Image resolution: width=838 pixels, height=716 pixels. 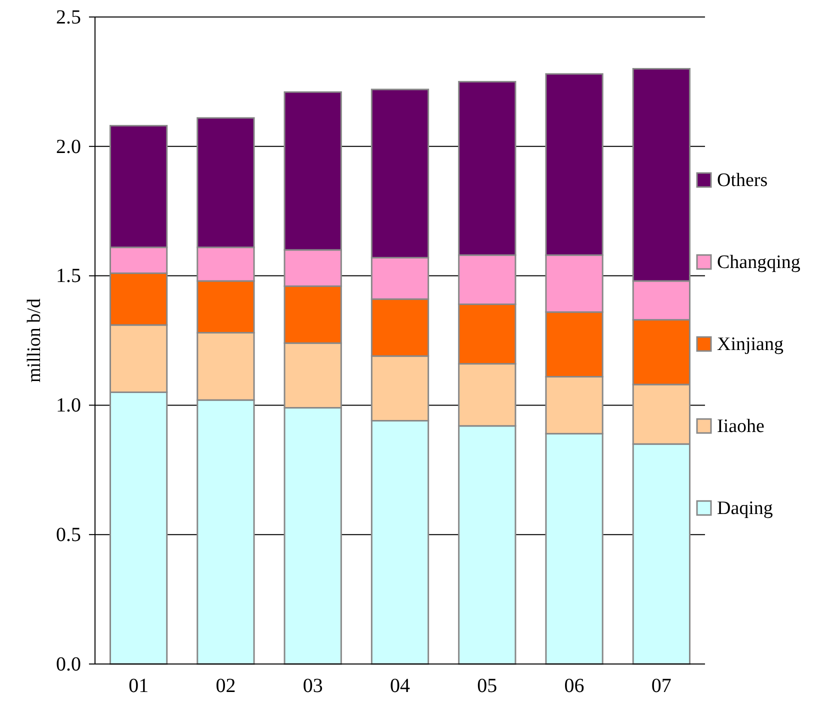 I want to click on y-tick-label: 0.5, so click(x=68, y=535).